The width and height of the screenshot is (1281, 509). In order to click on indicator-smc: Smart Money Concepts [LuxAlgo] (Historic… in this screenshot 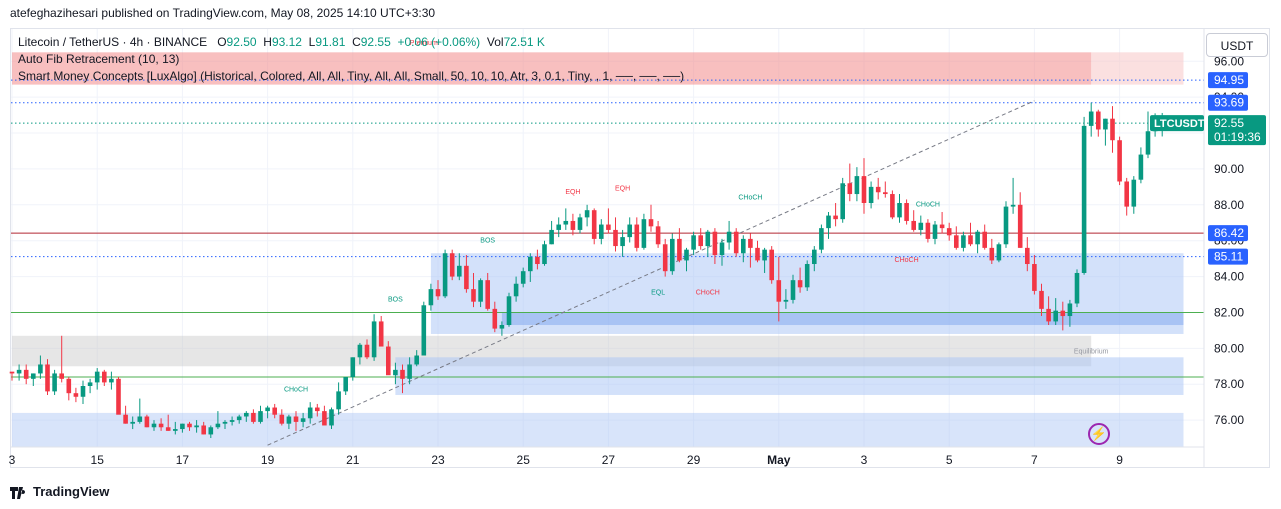, I will do `click(351, 76)`.